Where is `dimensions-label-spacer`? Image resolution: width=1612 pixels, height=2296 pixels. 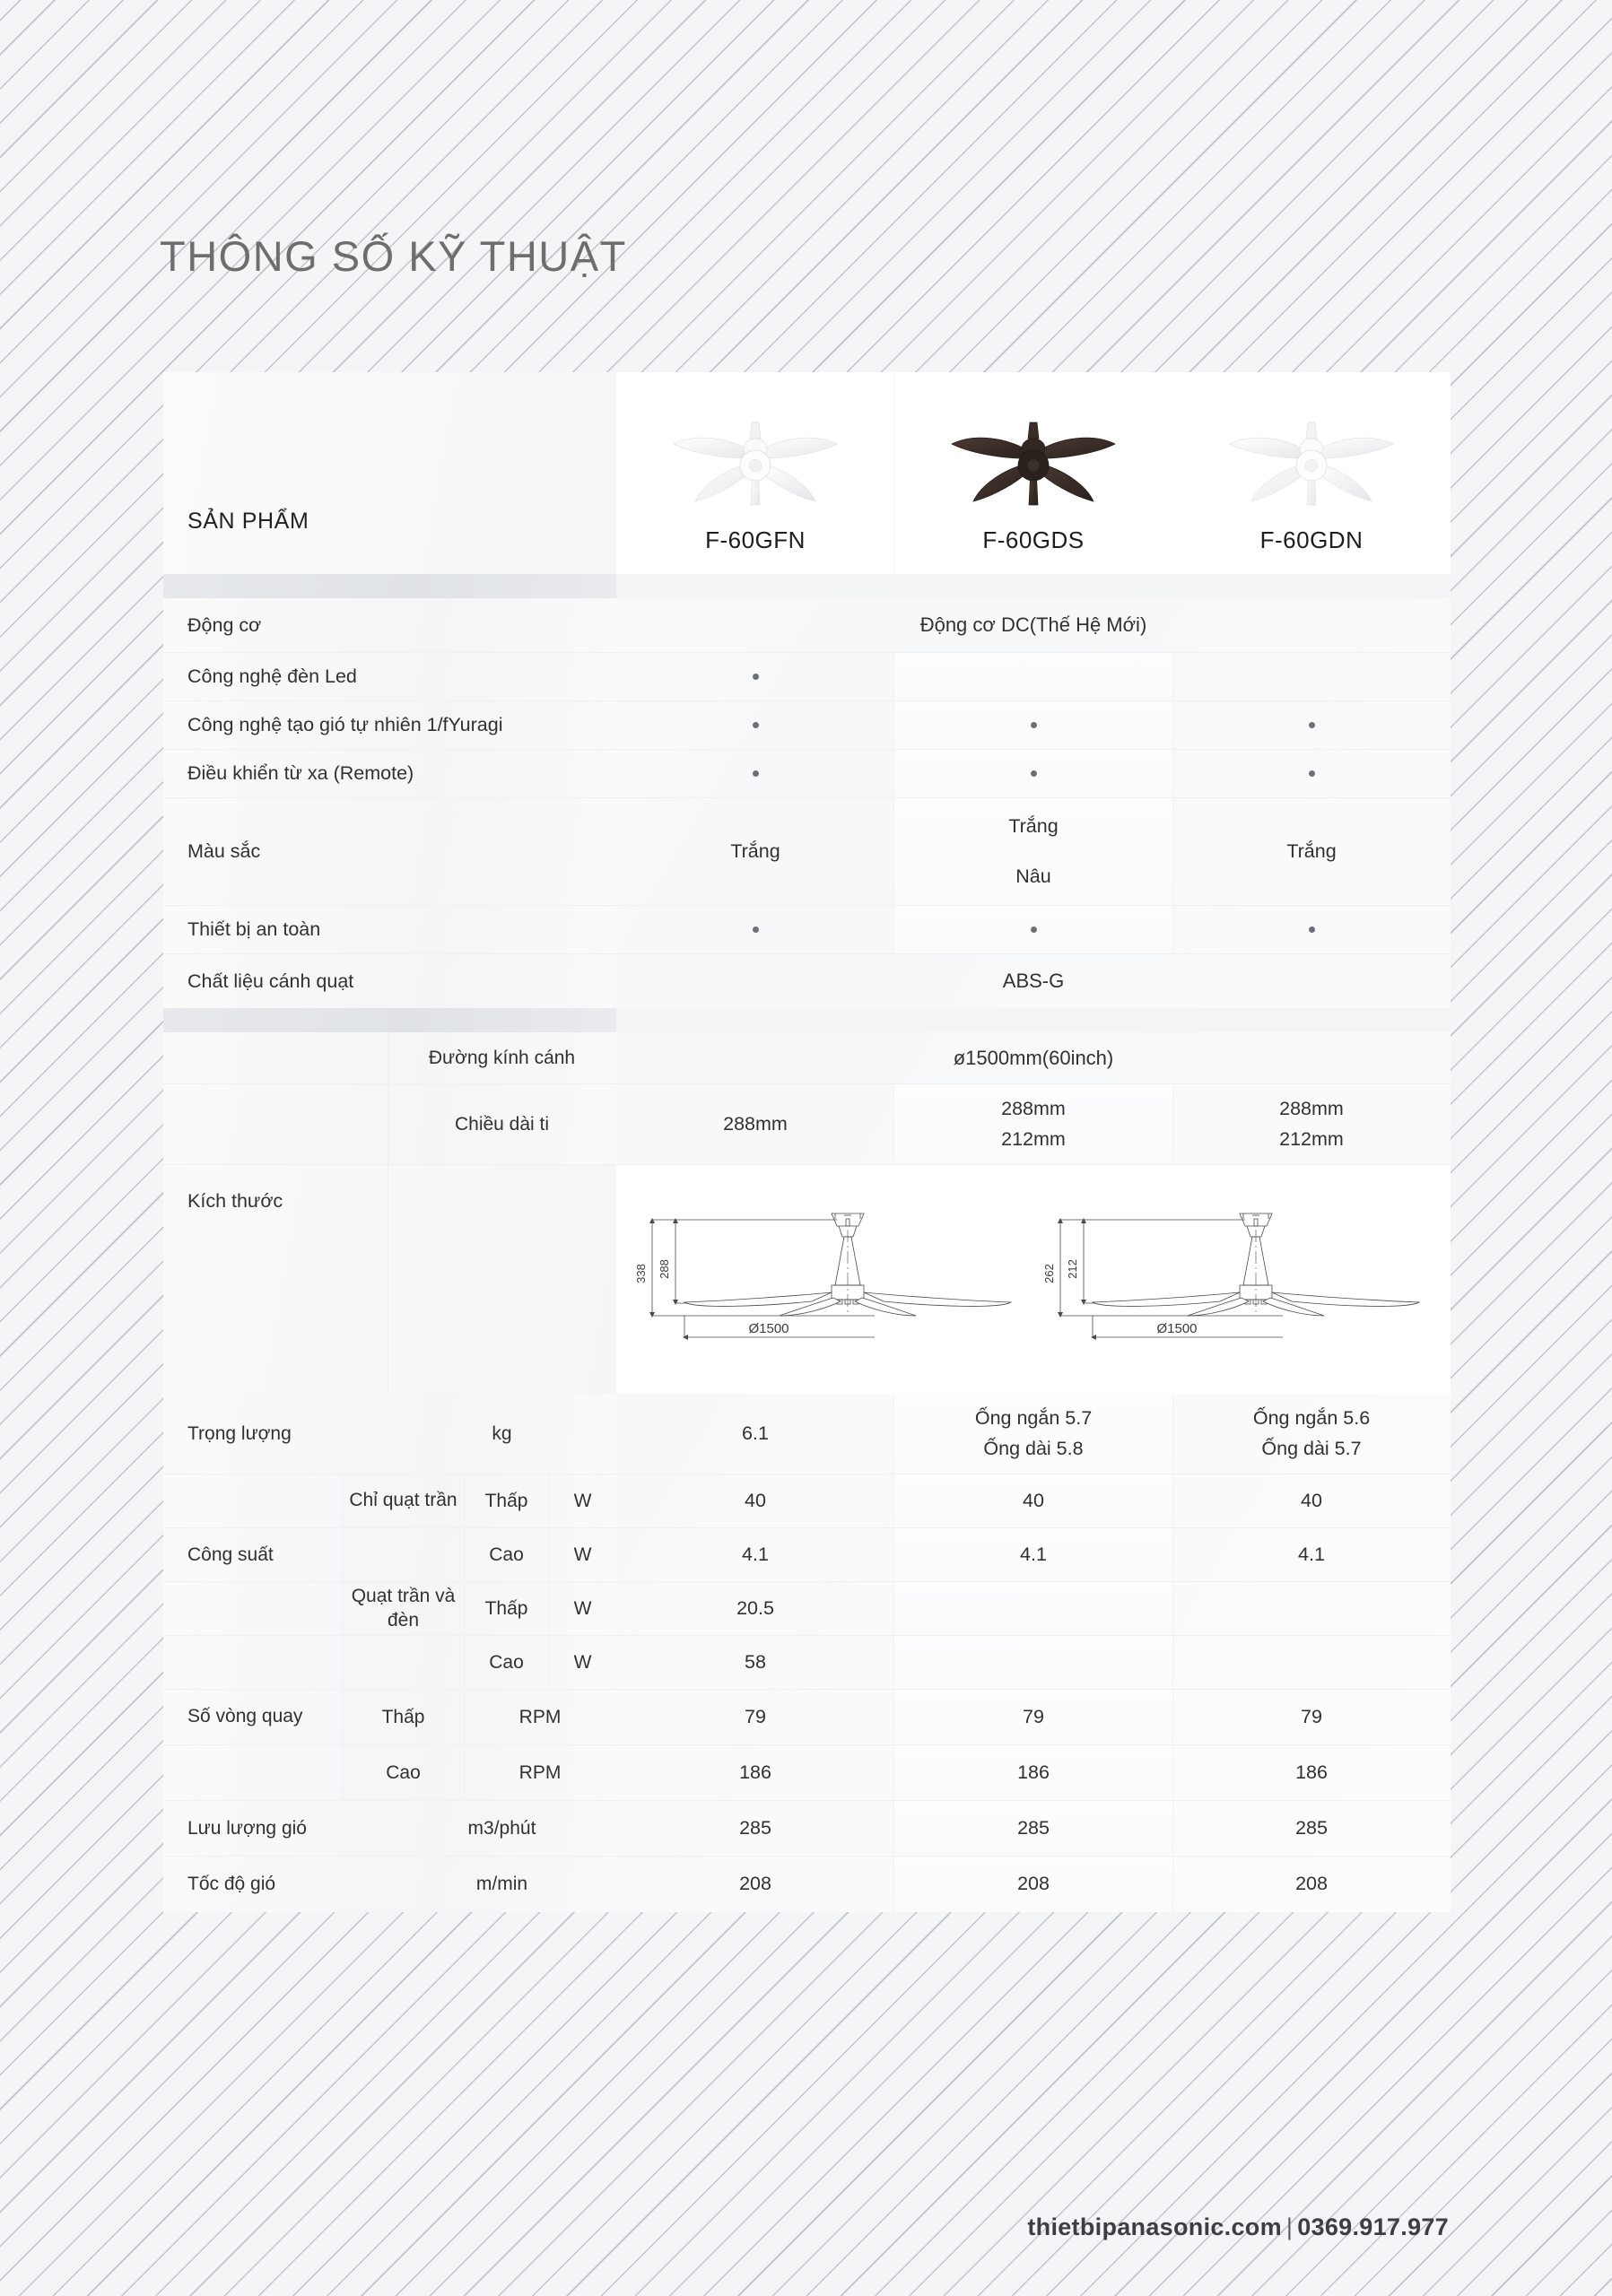
dimensions-label-spacer is located at coordinates (275, 1057).